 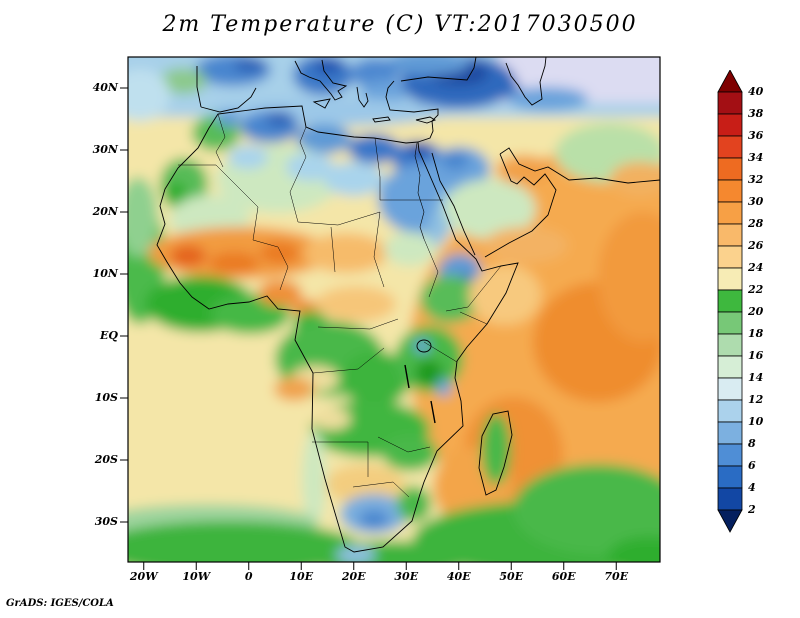 What do you see at coordinates (106, 397) in the screenshot?
I see `lat-axis-label: 10S` at bounding box center [106, 397].